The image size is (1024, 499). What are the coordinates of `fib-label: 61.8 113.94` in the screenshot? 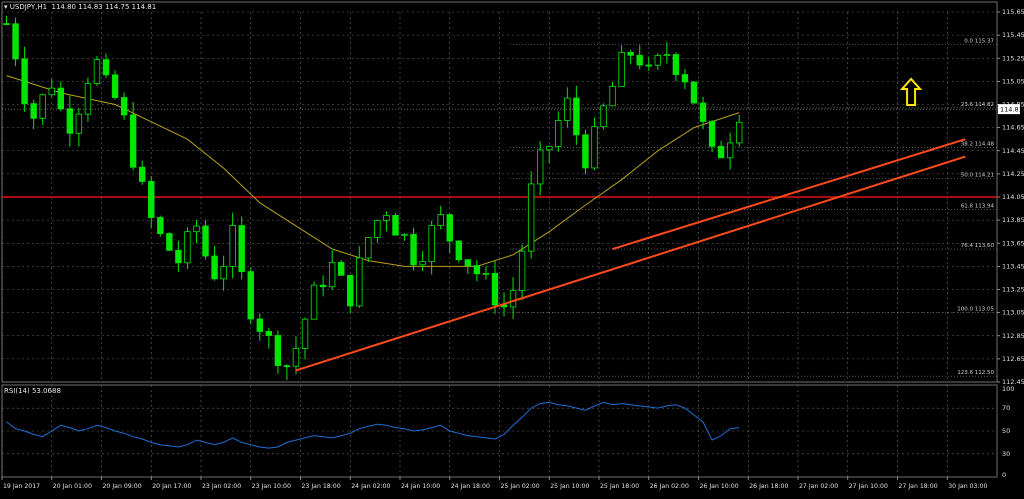 It's located at (978, 207).